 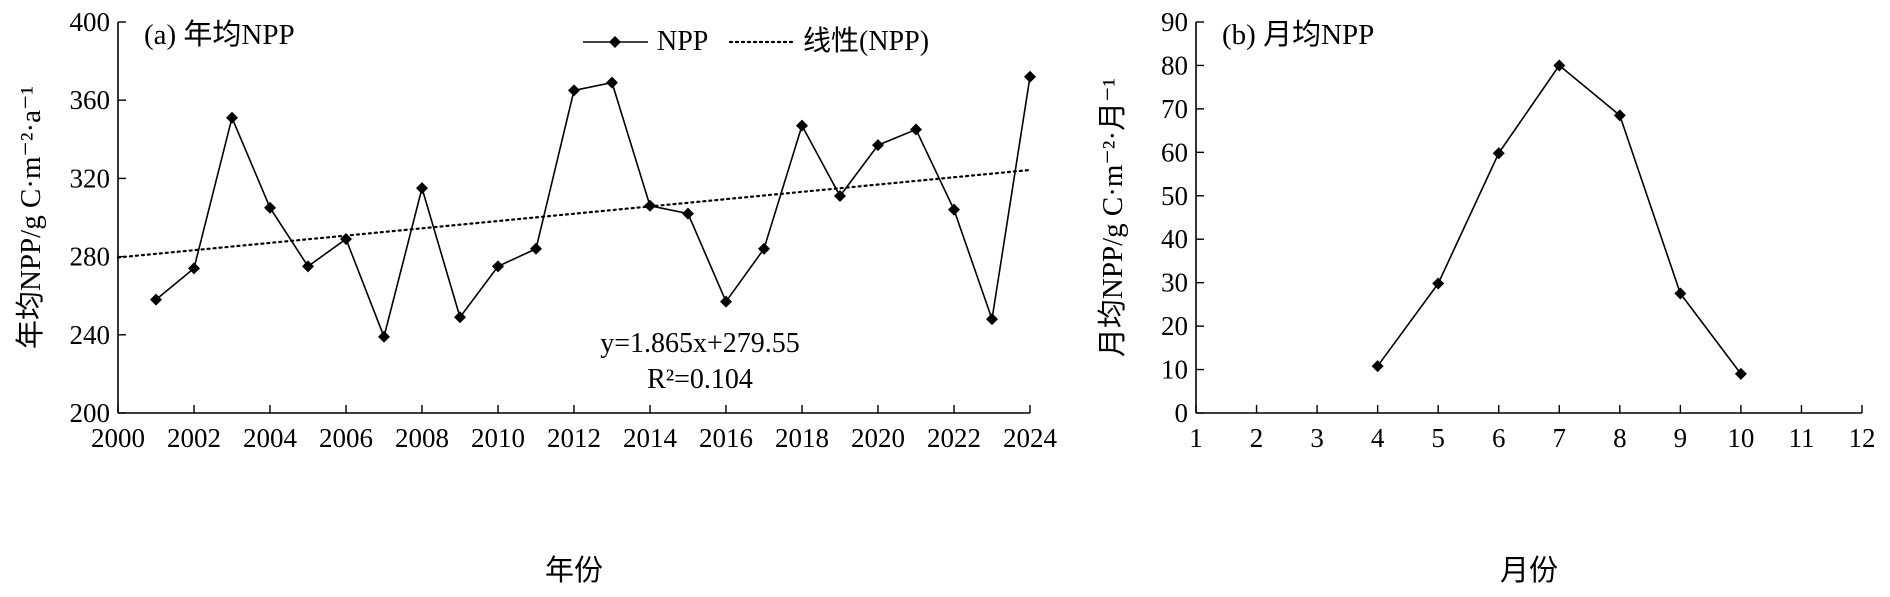 I want to click on x-tick-label: 2022, so click(x=954, y=438).